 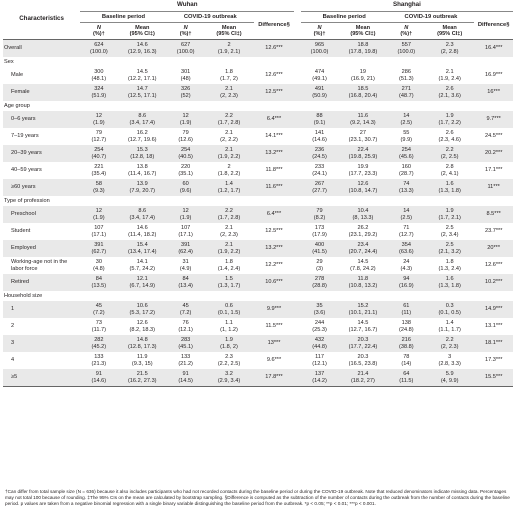 I want to click on shanghai-baseline-n-cell: 400 (41.5), so click(x=319, y=248).